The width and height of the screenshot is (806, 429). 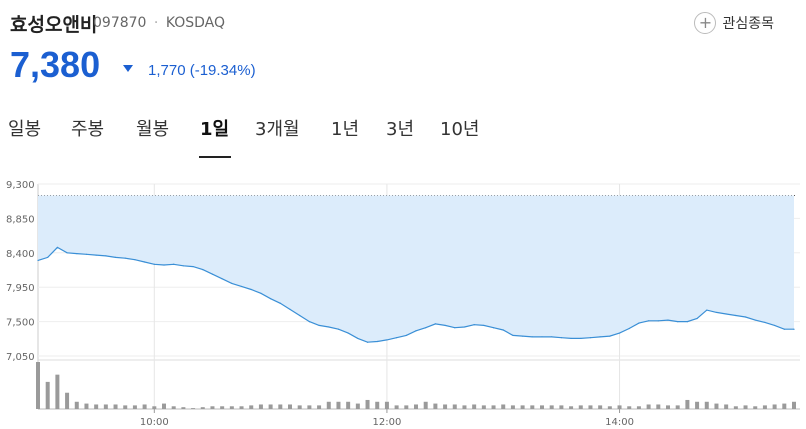 I want to click on market-name: KOSDAQ, so click(x=195, y=23).